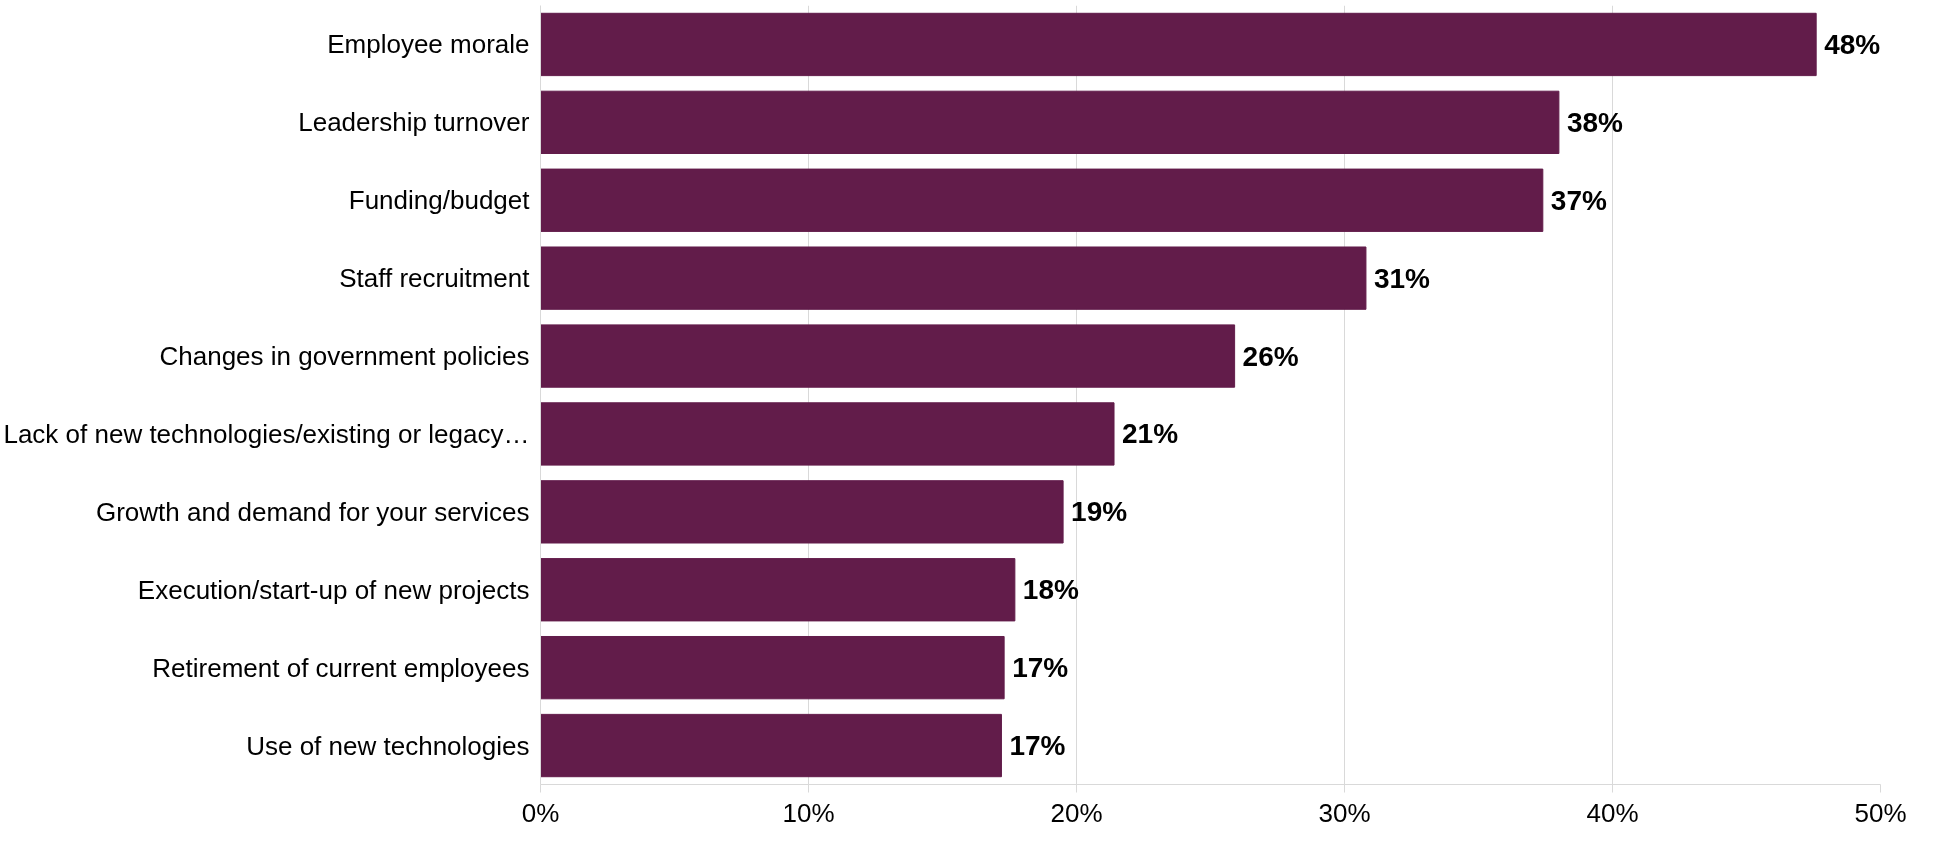 The image size is (1957, 845). I want to click on data-label: 18%, so click(1050, 590).